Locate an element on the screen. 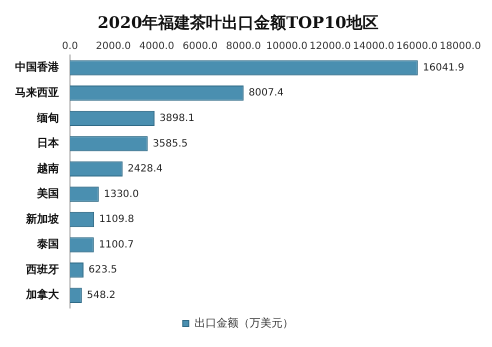  x-tick-label: 0.0 is located at coordinates (70, 46).